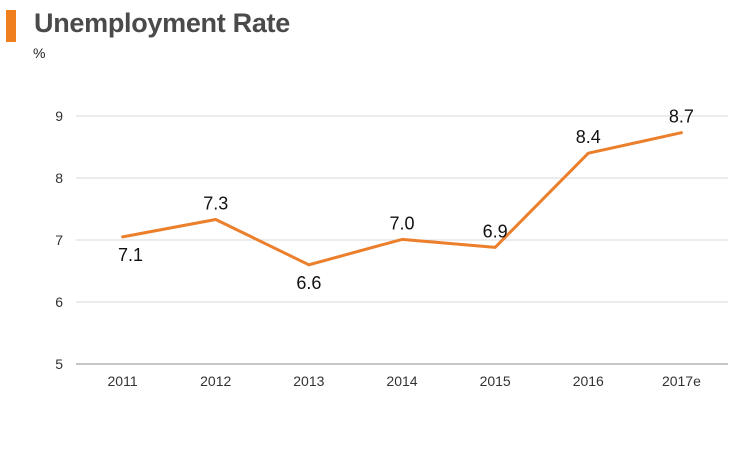 The width and height of the screenshot is (750, 450). I want to click on y-tick-8: 8, so click(59, 178).